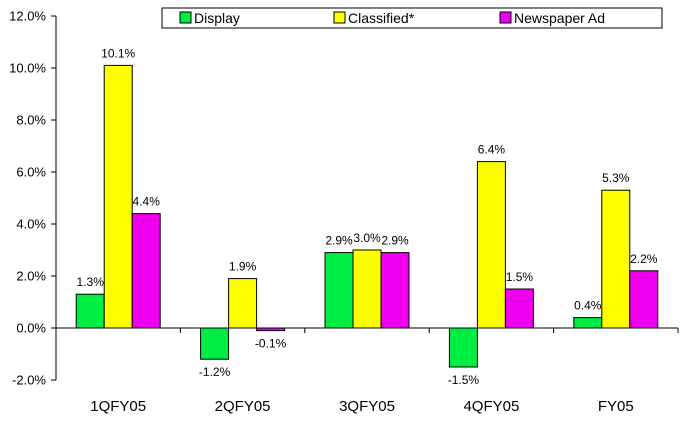 Image resolution: width=682 pixels, height=424 pixels. What do you see at coordinates (217, 18) in the screenshot?
I see `legend-label: Display` at bounding box center [217, 18].